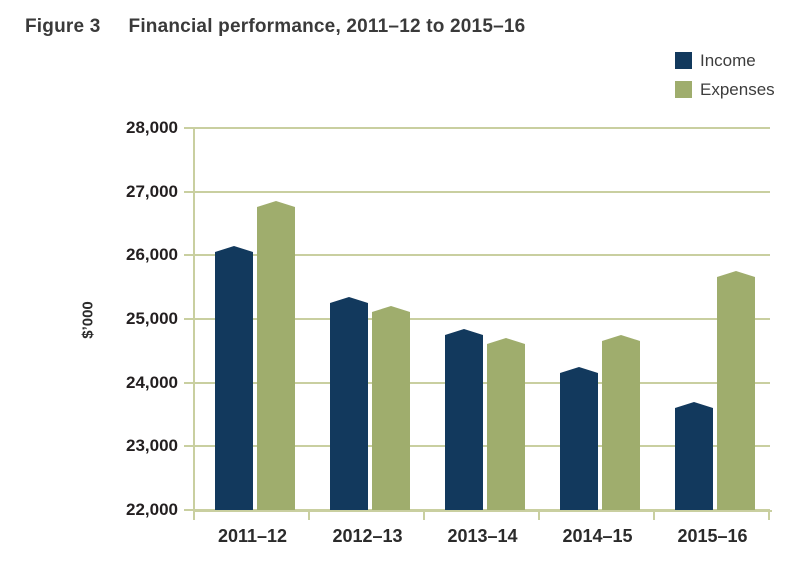  Describe the element at coordinates (349, 403) in the screenshot. I see `bar-income-2012–13` at that location.